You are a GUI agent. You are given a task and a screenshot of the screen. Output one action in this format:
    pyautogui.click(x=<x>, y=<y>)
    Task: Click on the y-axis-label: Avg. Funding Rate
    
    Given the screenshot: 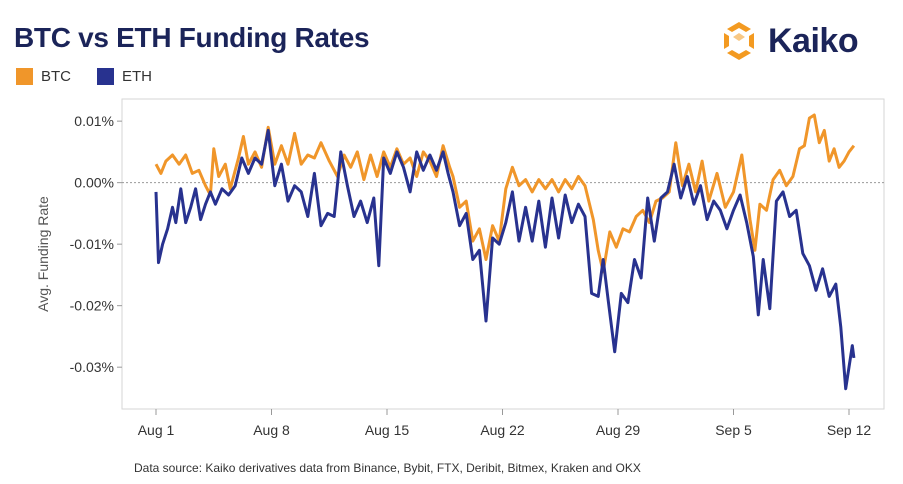 What is the action you would take?
    pyautogui.click(x=43, y=254)
    